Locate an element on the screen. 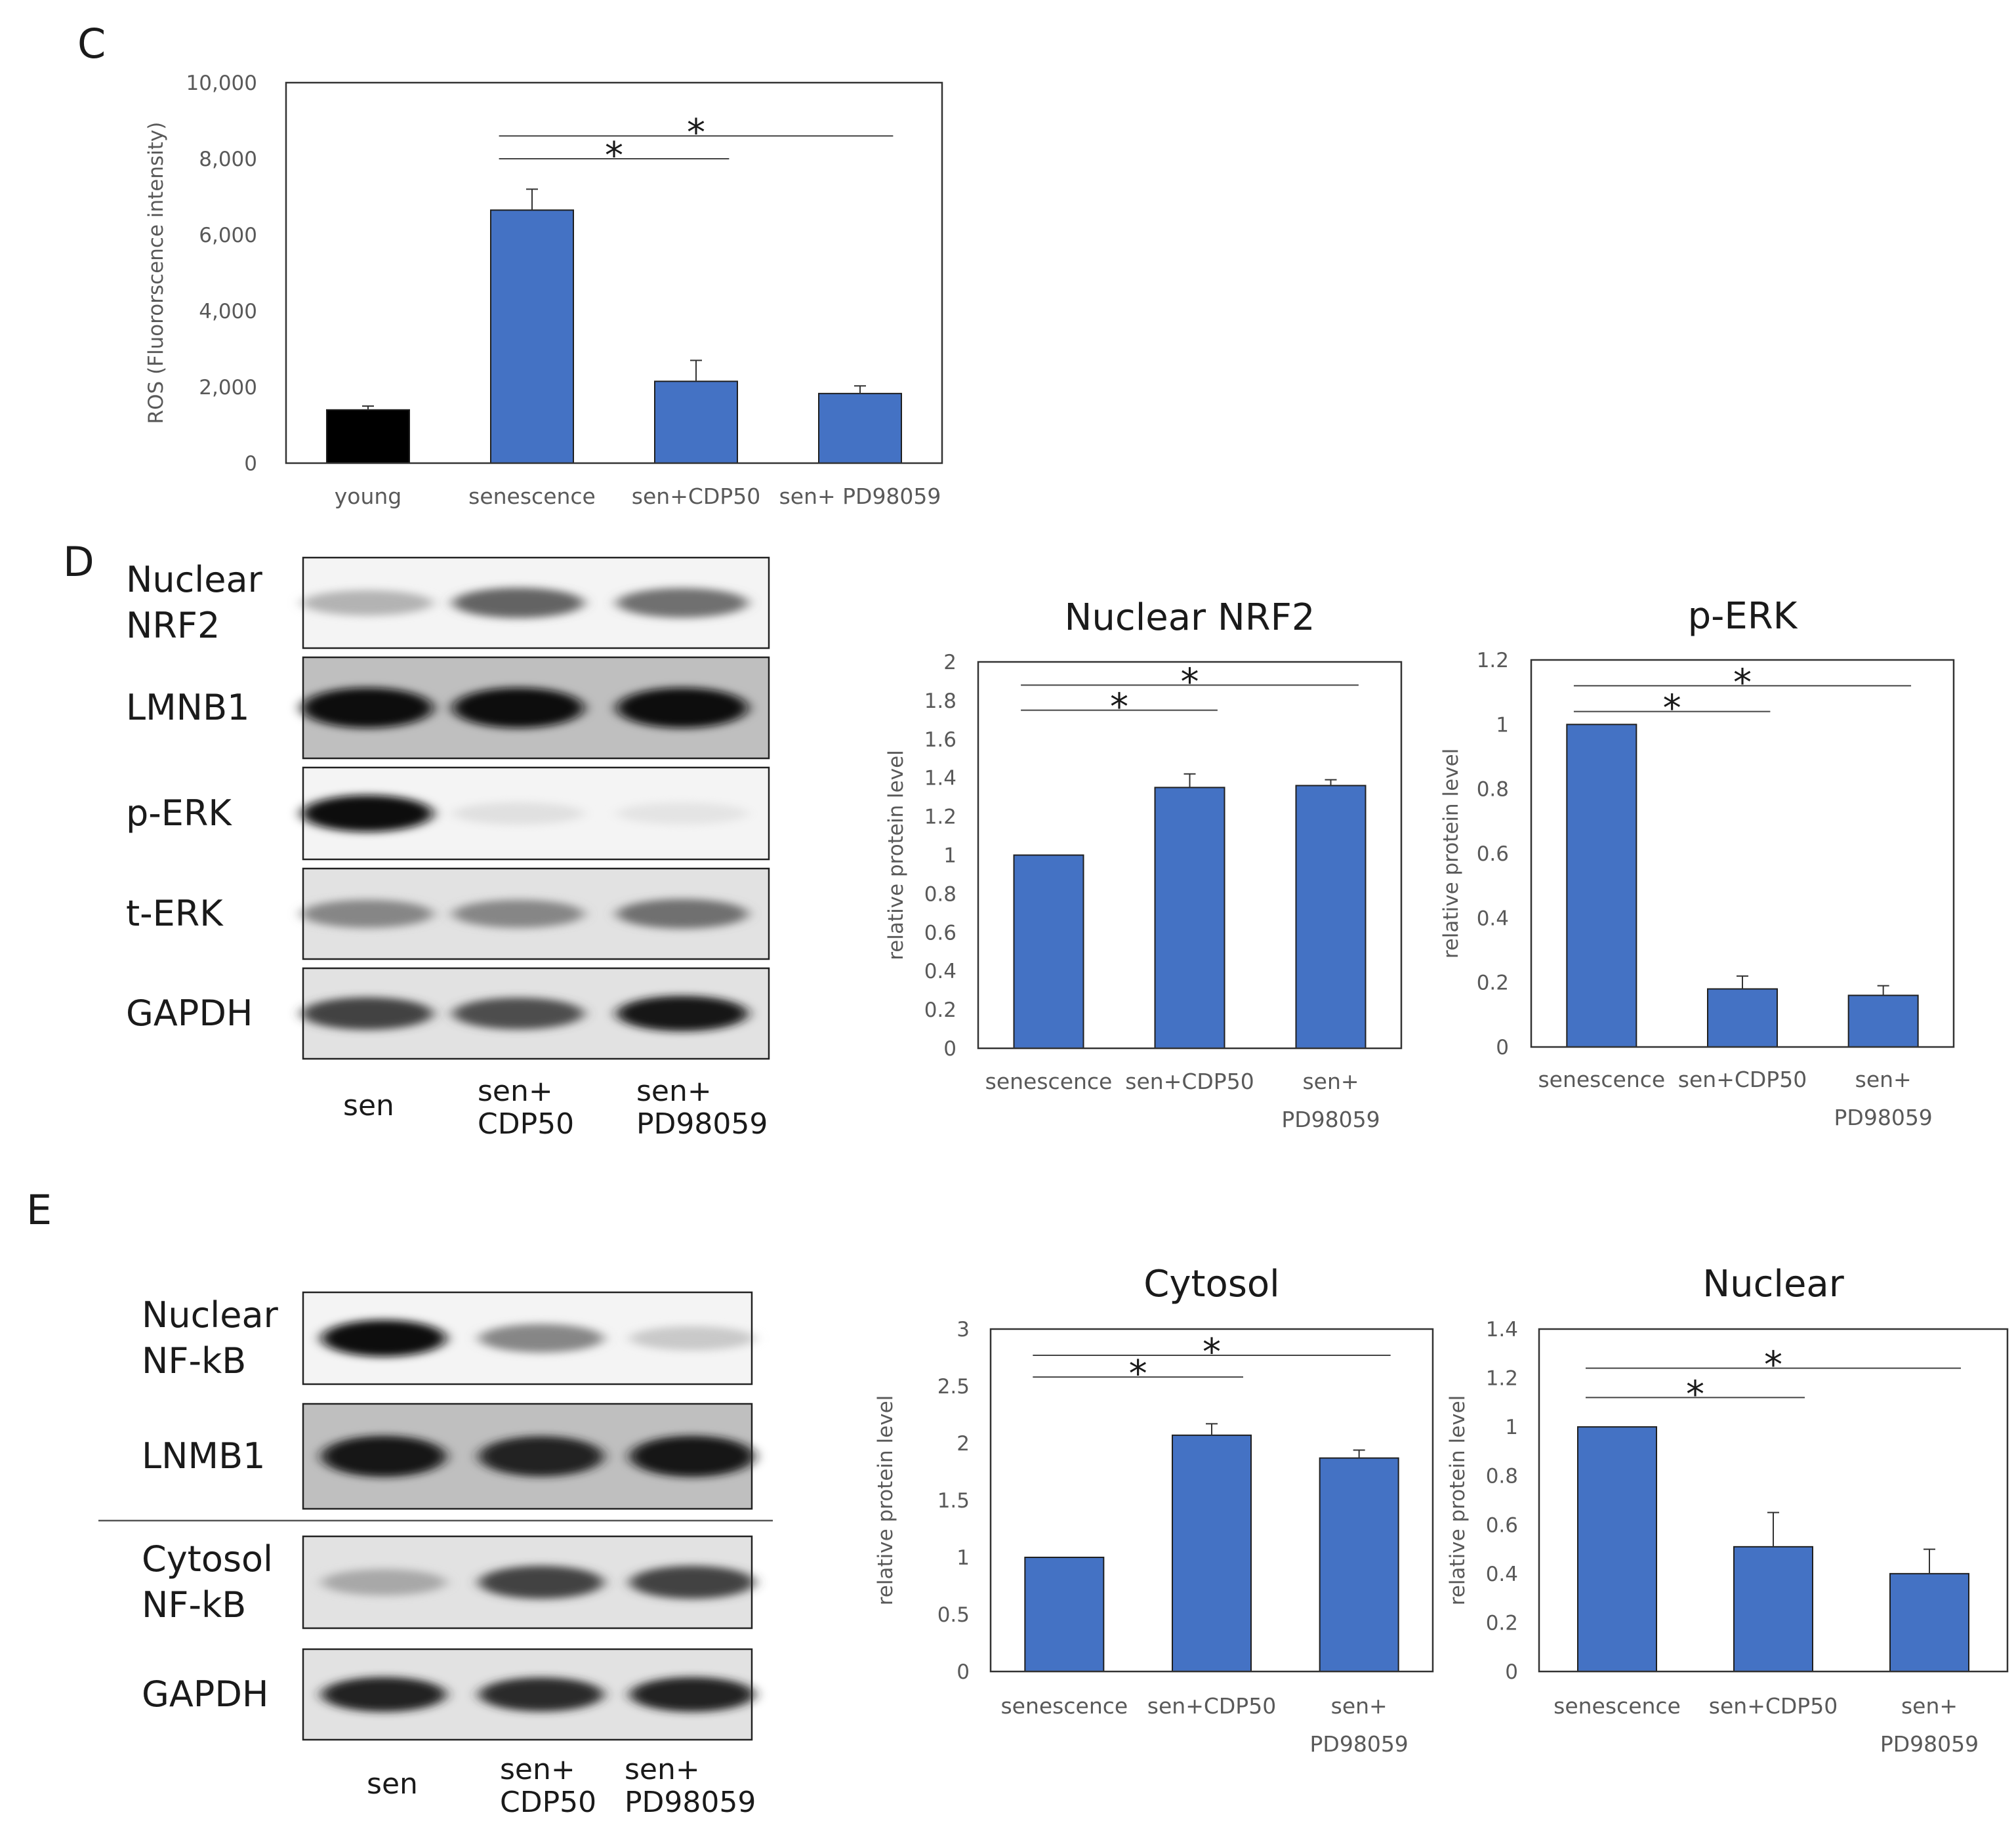 Image resolution: width=2016 pixels, height=1825 pixels. blot-row-label: t-ERK is located at coordinates (175, 913).